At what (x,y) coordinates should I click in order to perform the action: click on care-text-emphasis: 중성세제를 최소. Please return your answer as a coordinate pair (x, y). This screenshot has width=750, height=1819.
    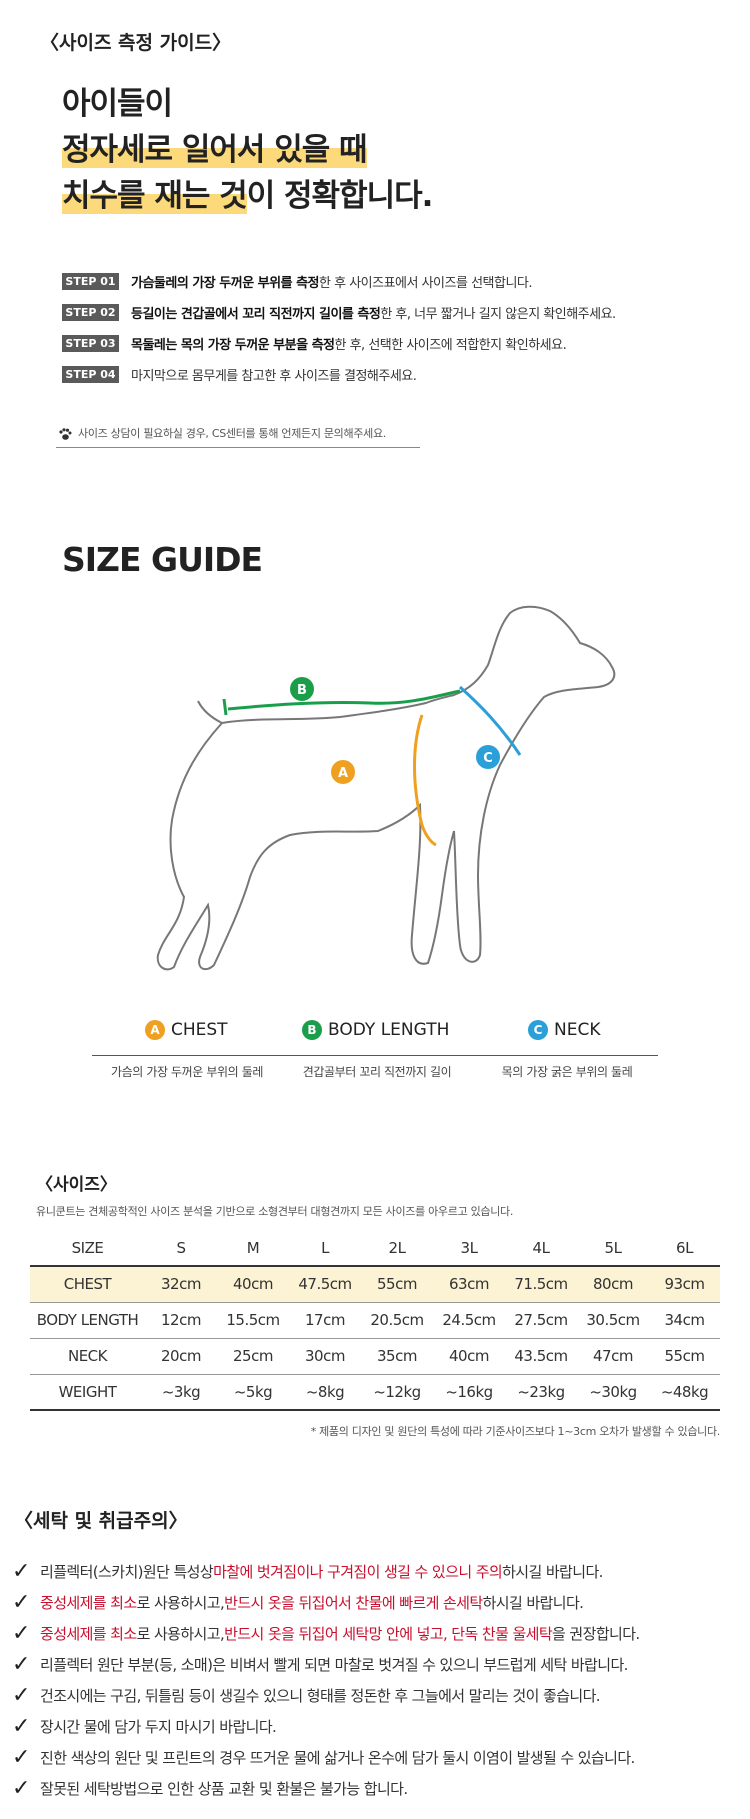
    Looking at the image, I should click on (88, 1633).